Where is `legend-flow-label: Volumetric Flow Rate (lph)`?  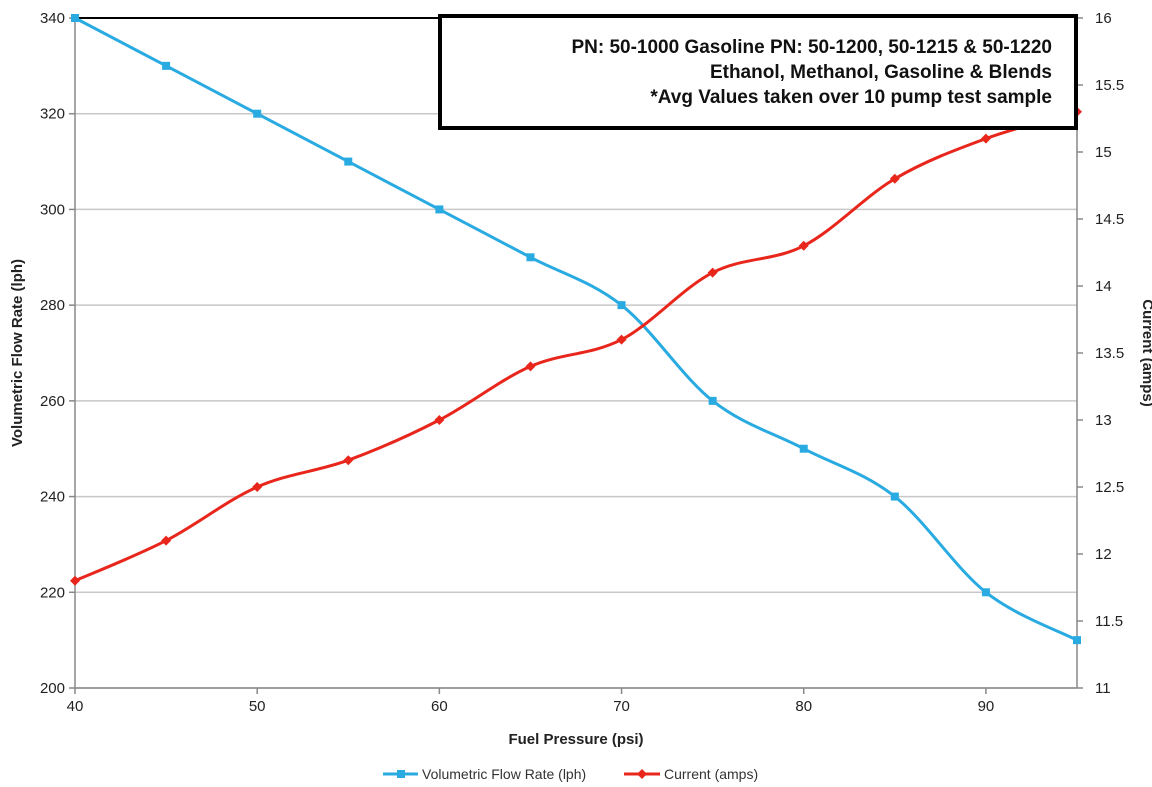 legend-flow-label: Volumetric Flow Rate (lph) is located at coordinates (504, 774).